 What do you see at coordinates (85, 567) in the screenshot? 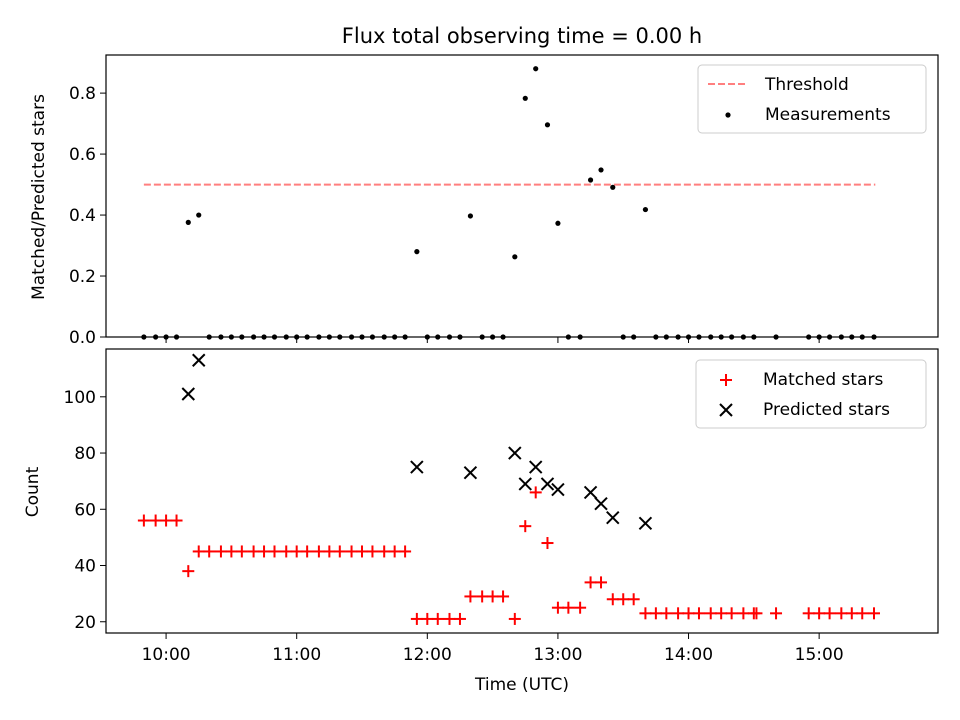
I see `bottom-y-tick-label: 40` at bounding box center [85, 567].